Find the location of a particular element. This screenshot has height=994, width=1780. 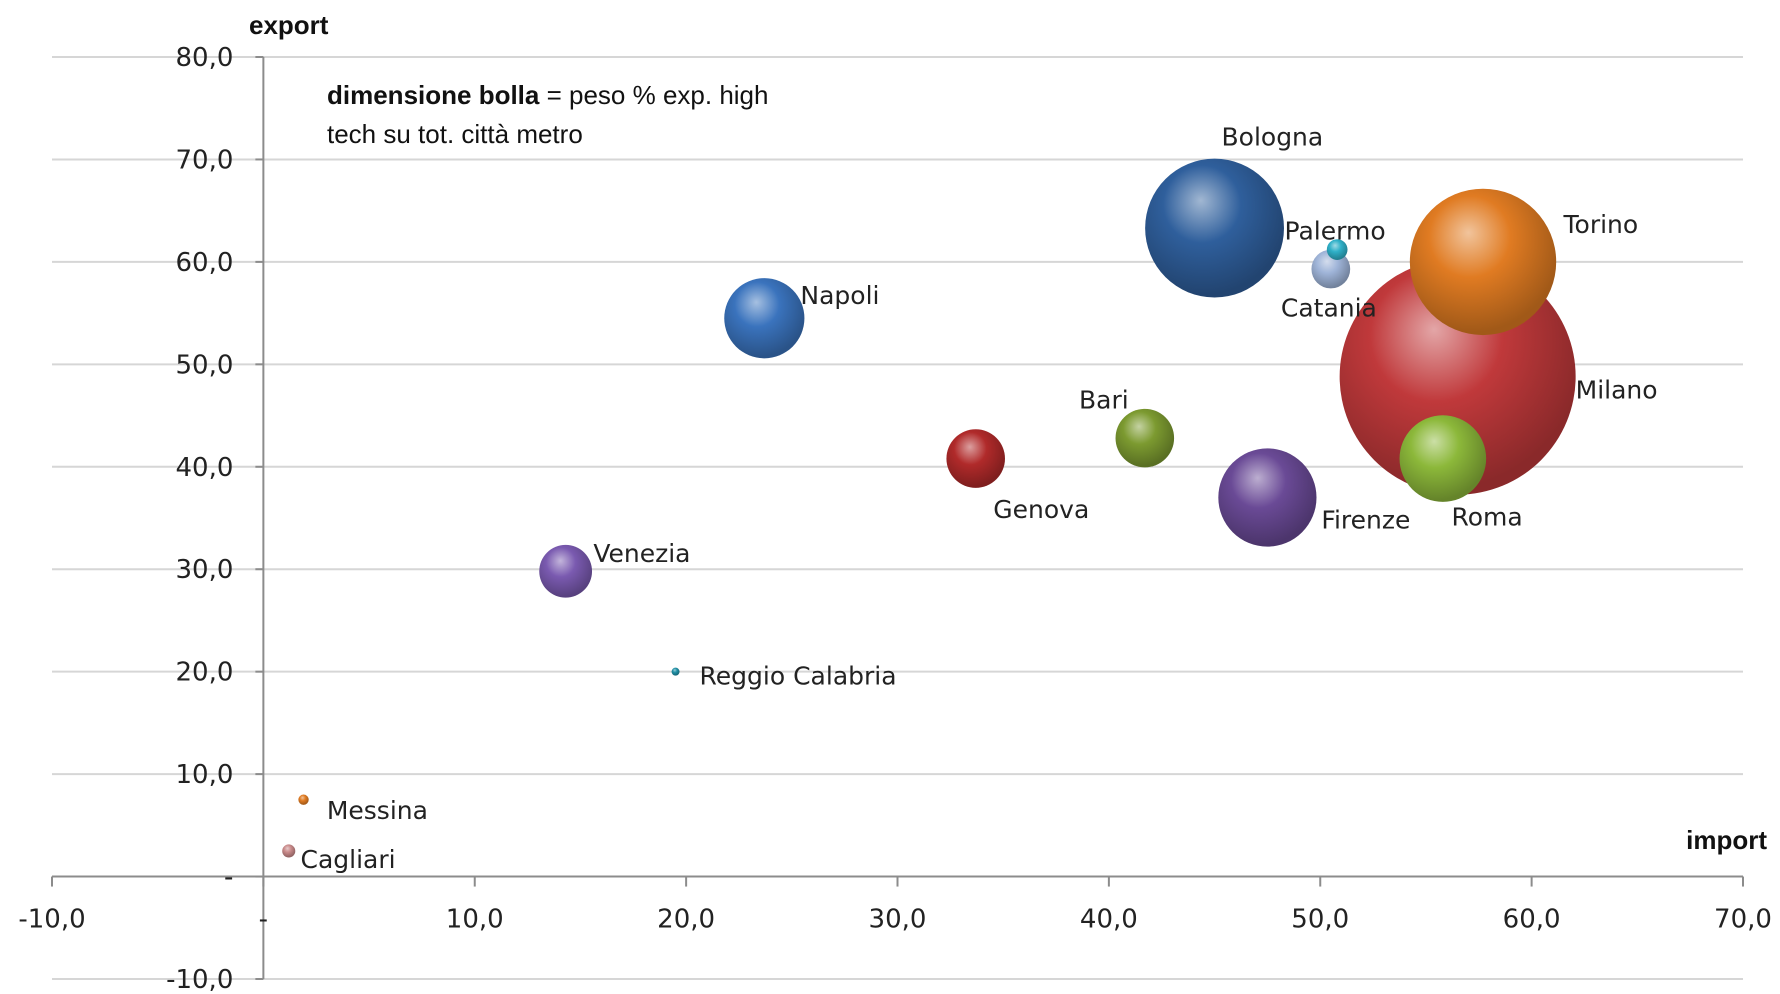

bubble-size-note-line2: tech su tot. città metro is located at coordinates (455, 134).